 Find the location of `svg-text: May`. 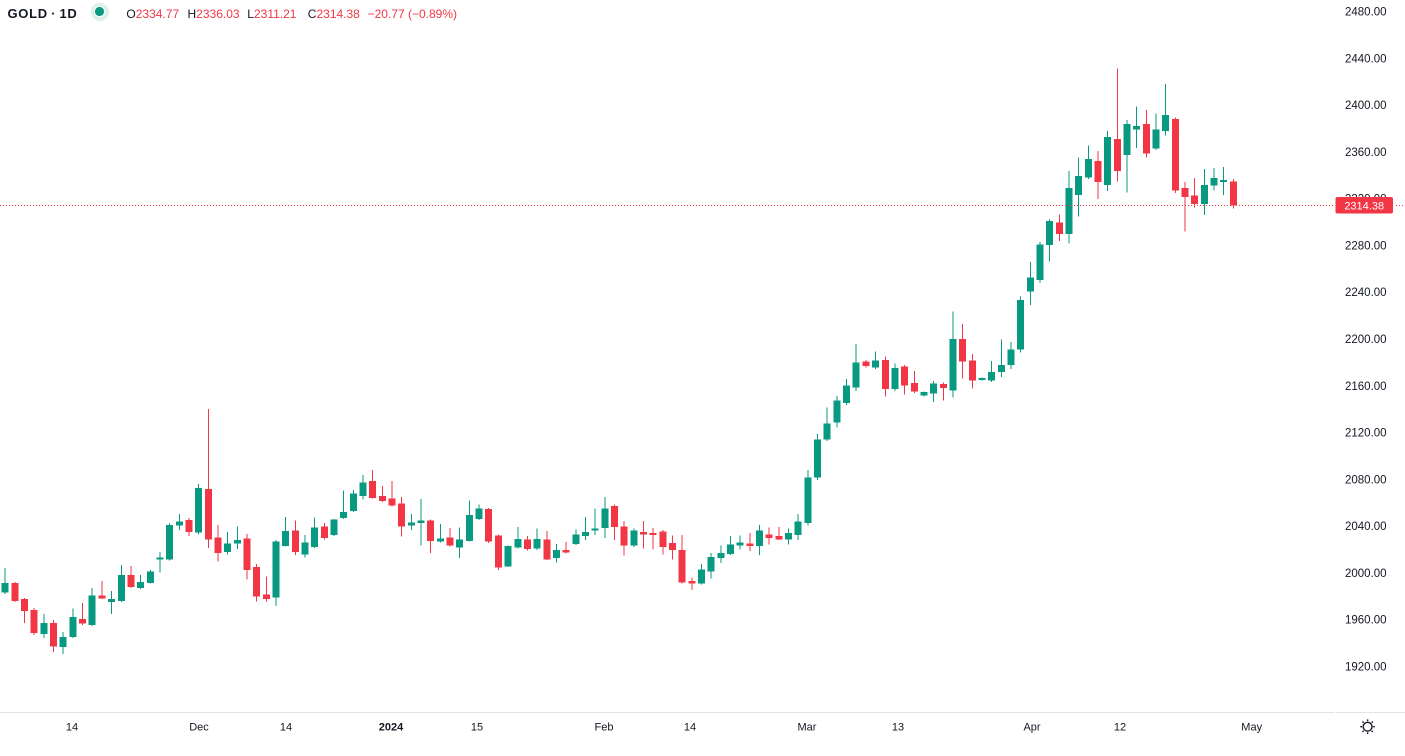

svg-text: May is located at coordinates (1251, 728).